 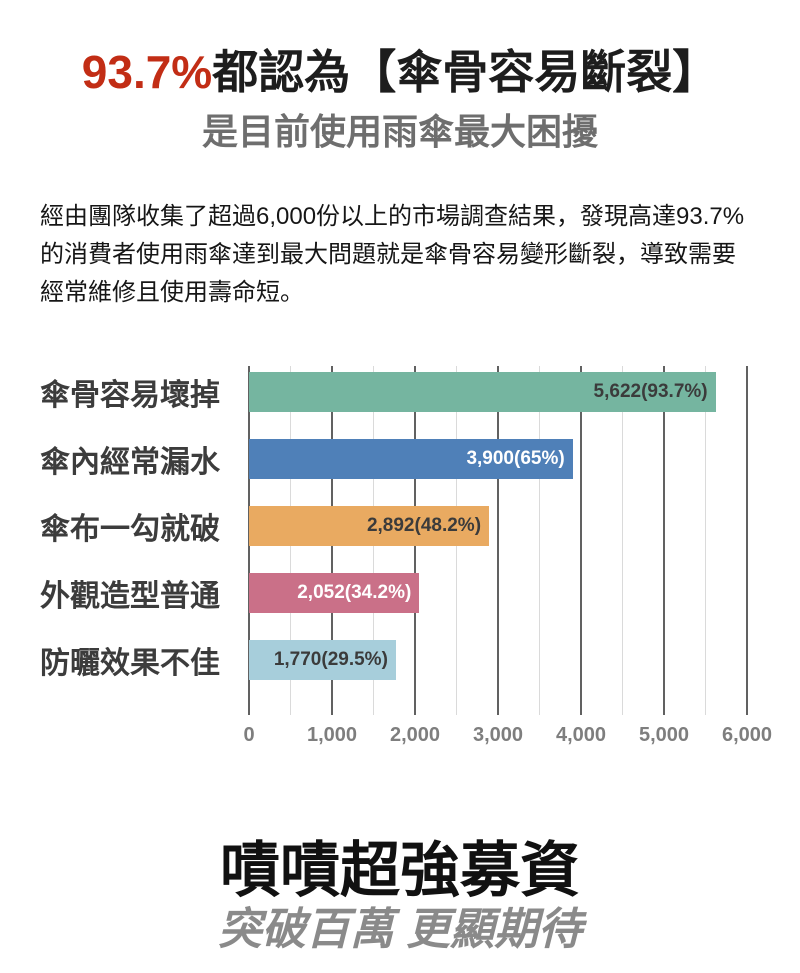 I want to click on bar-value-label: 5,622(93.7%), so click(x=650, y=392).